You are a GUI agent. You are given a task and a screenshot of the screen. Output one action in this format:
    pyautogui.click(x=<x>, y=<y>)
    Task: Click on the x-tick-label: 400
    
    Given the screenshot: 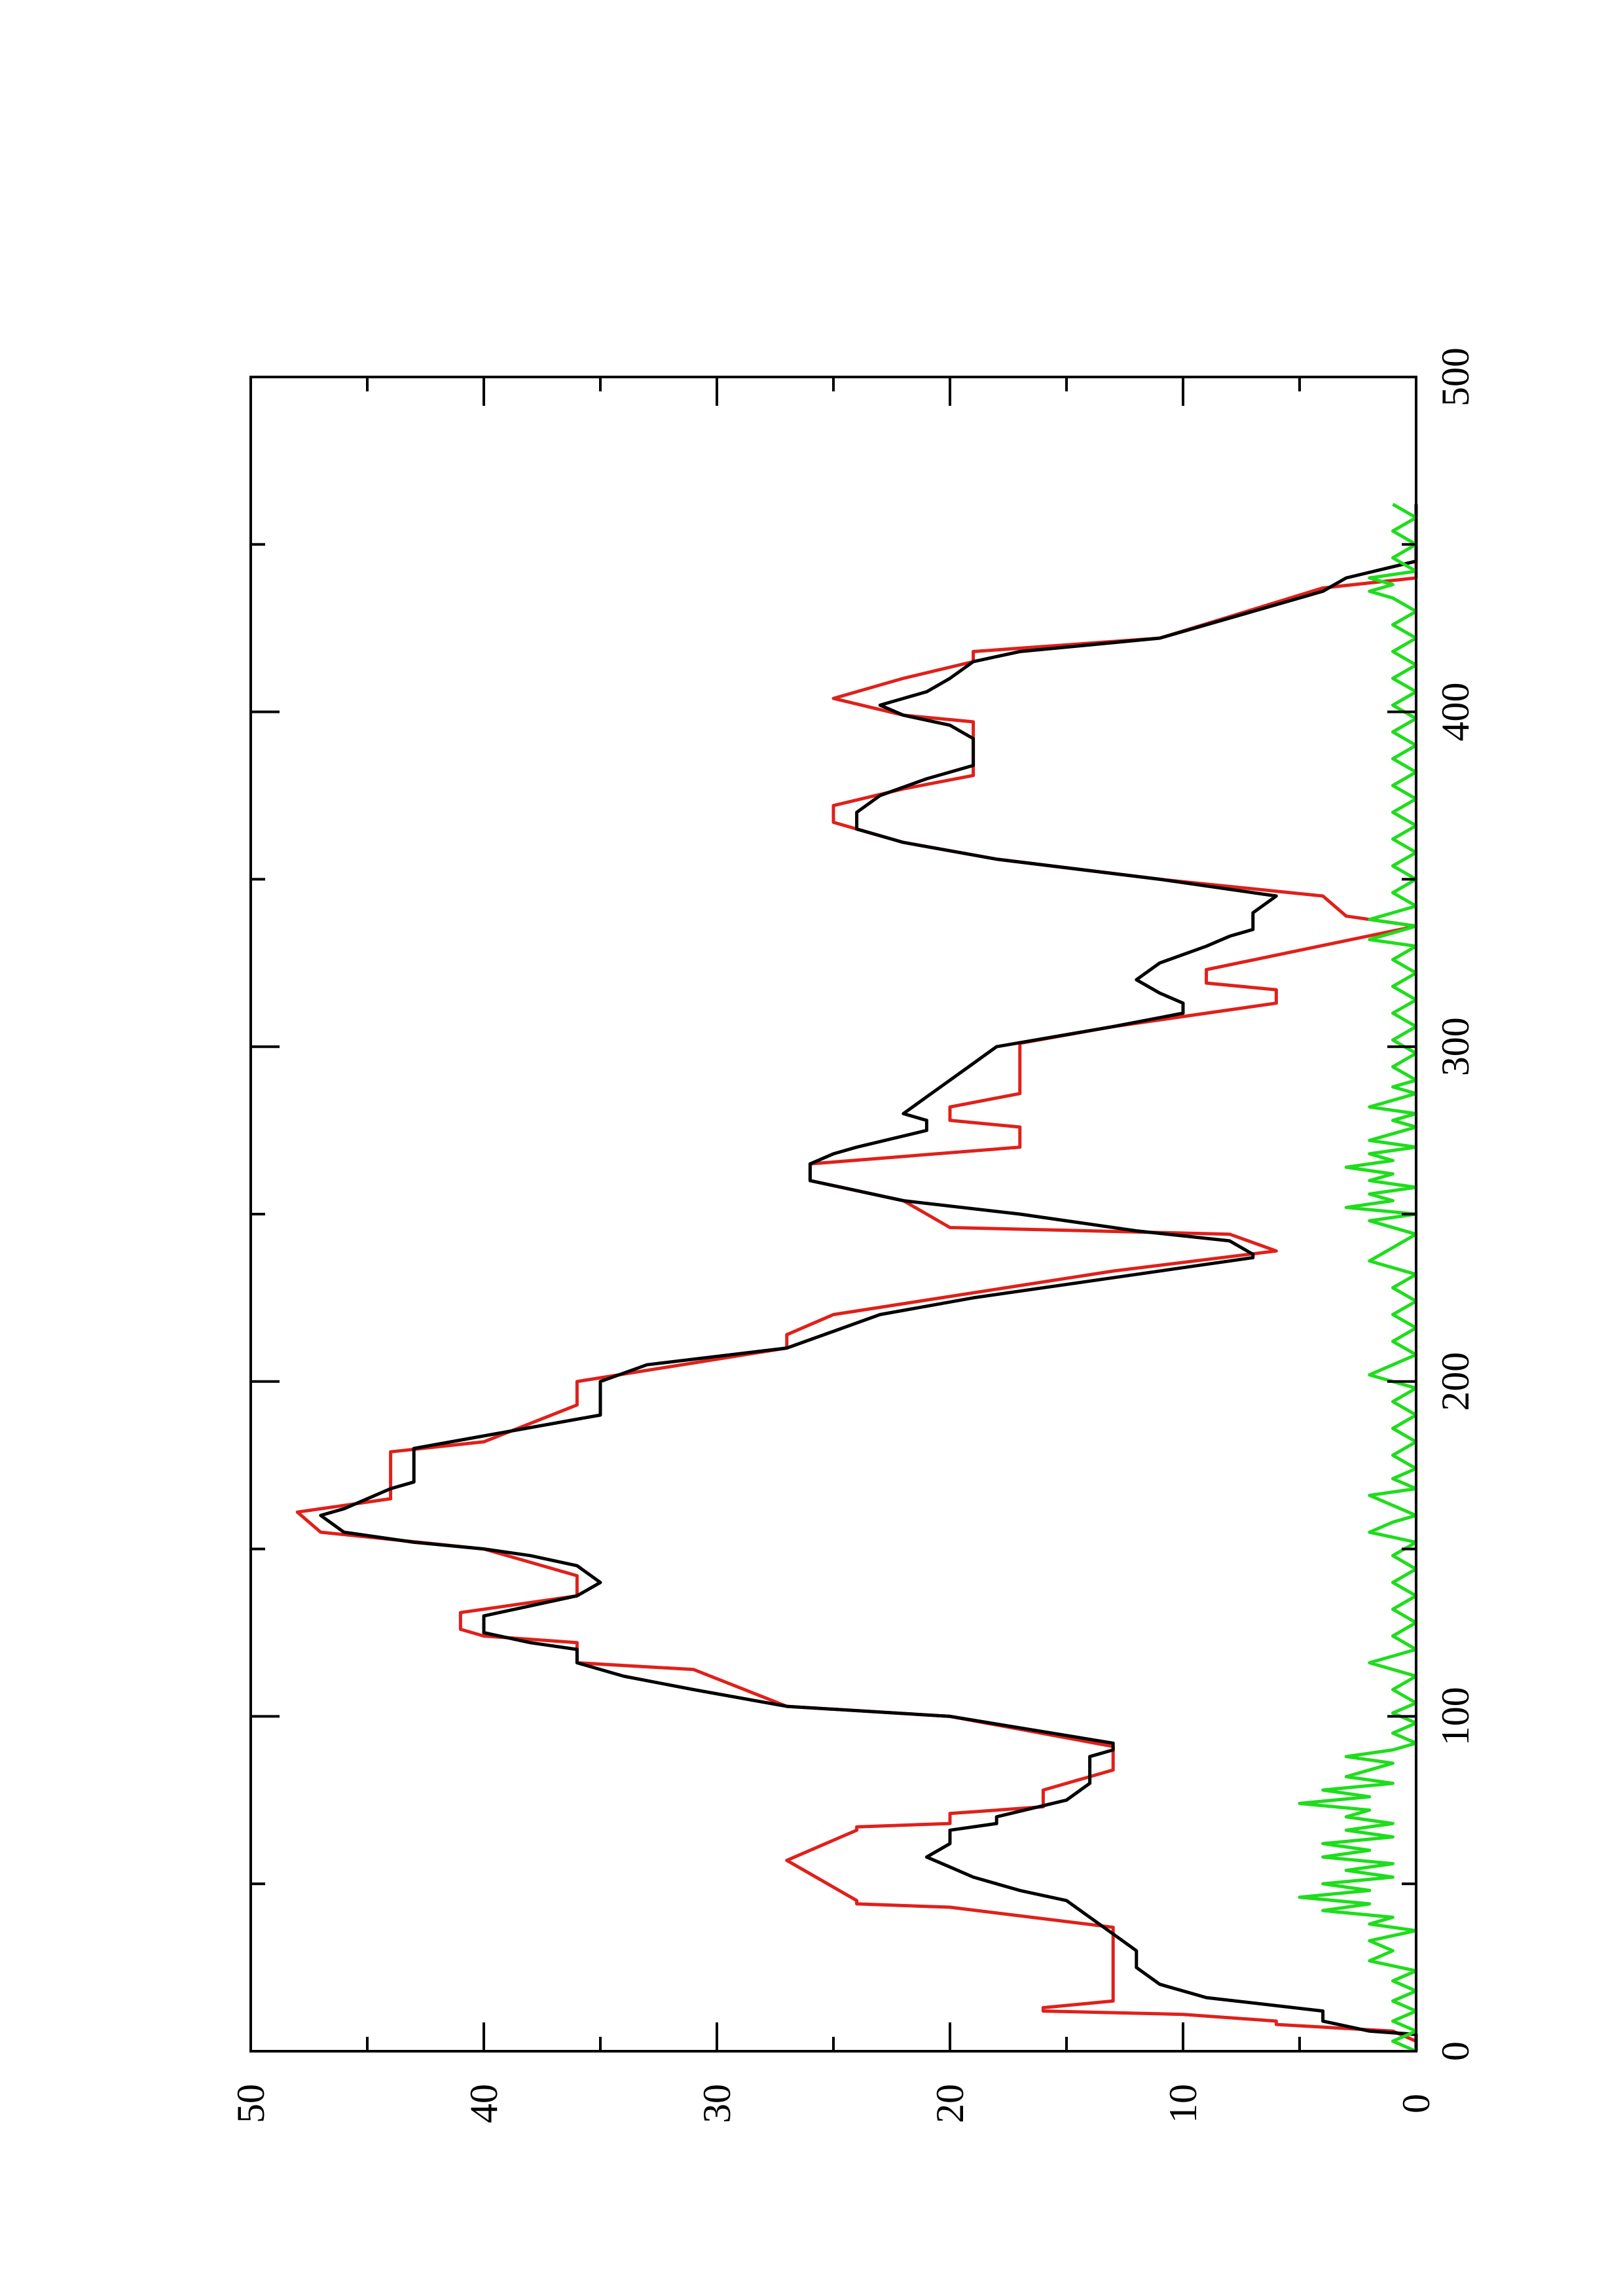 What is the action you would take?
    pyautogui.click(x=1455, y=712)
    